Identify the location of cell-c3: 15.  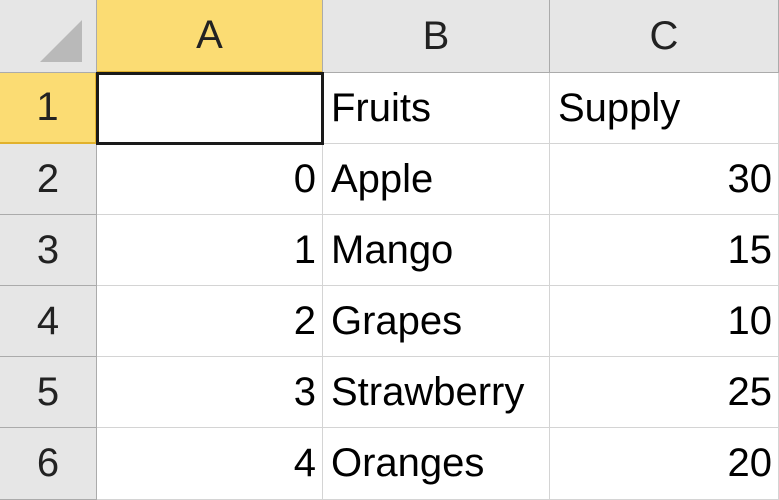
(664, 250).